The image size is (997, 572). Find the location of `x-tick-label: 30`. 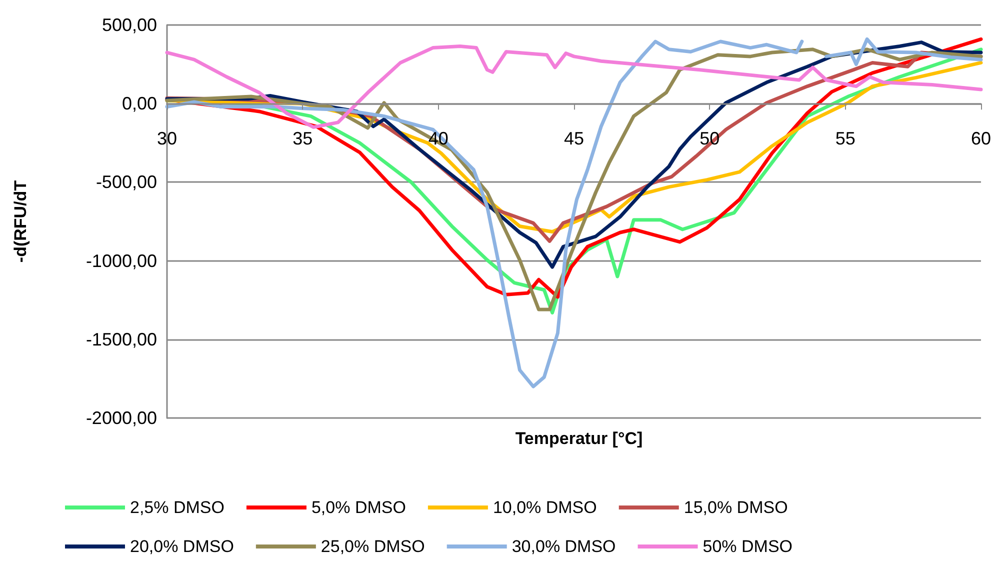

x-tick-label: 30 is located at coordinates (167, 138).